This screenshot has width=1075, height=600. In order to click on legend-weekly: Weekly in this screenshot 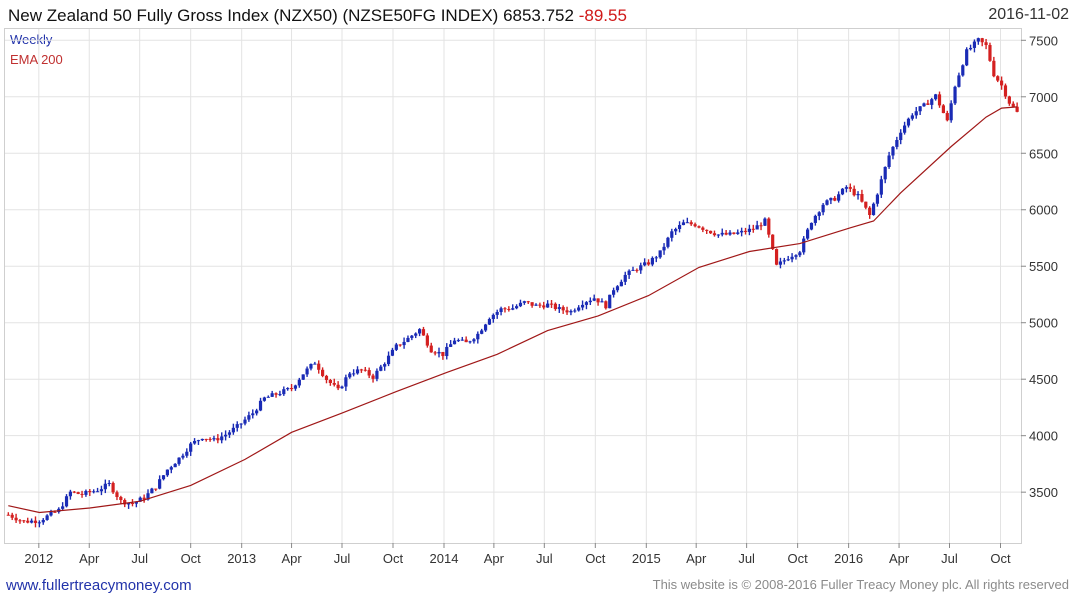, I will do `click(31, 39)`.